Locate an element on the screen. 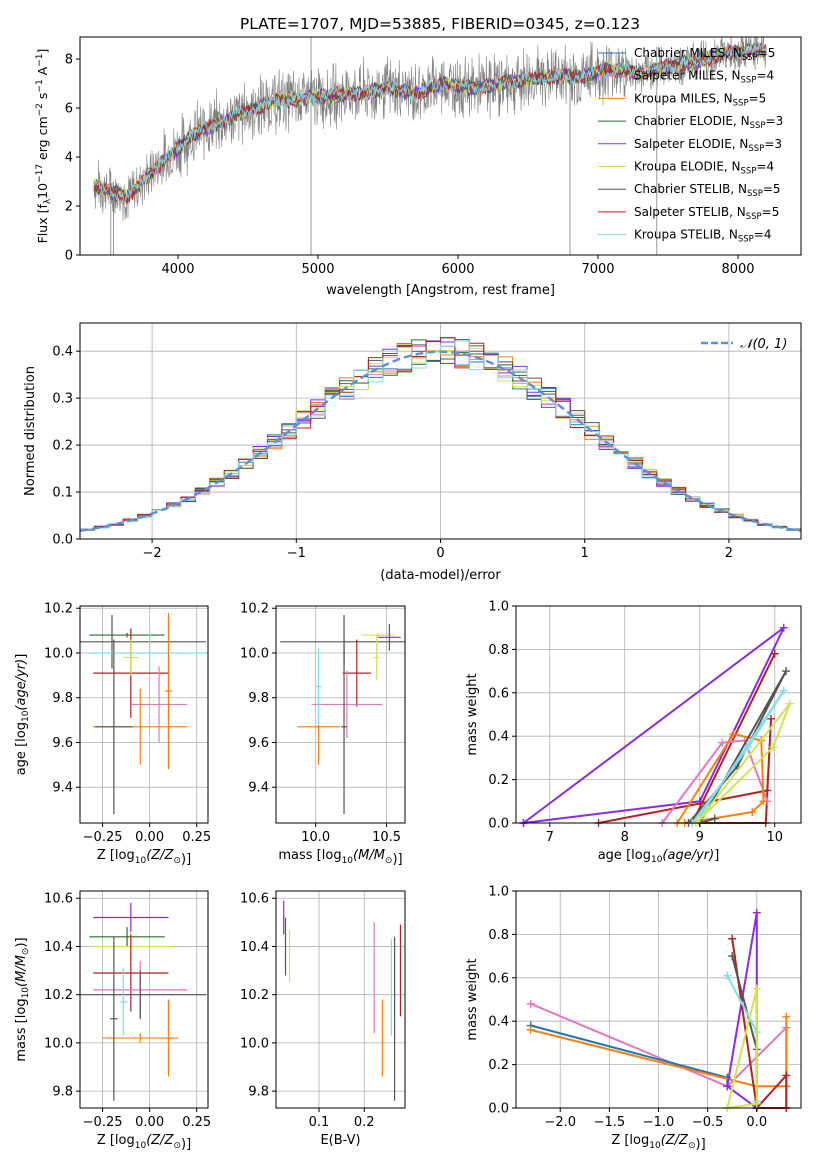  legend-label: Kroupa STELIB, NSSP=4 is located at coordinates (703, 236).